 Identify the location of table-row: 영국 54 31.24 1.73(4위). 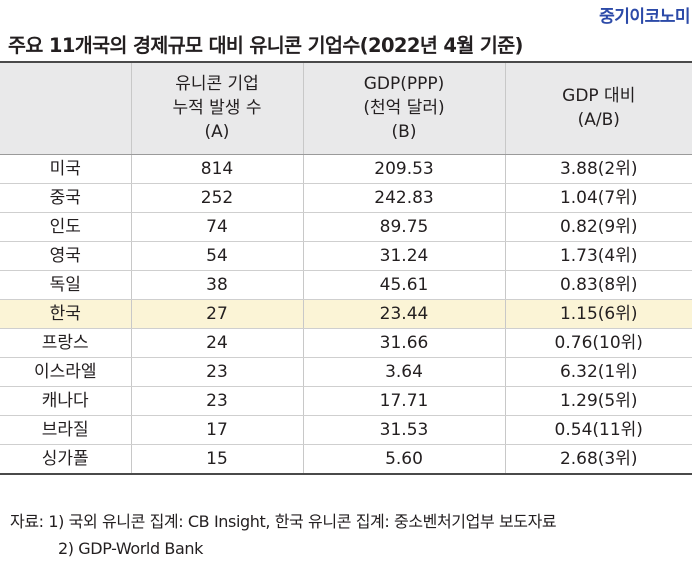
(346, 256).